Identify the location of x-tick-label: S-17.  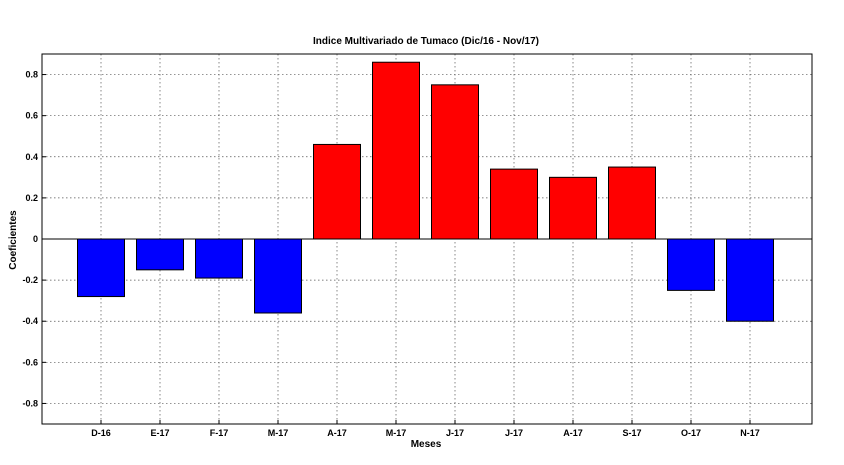
(631, 433).